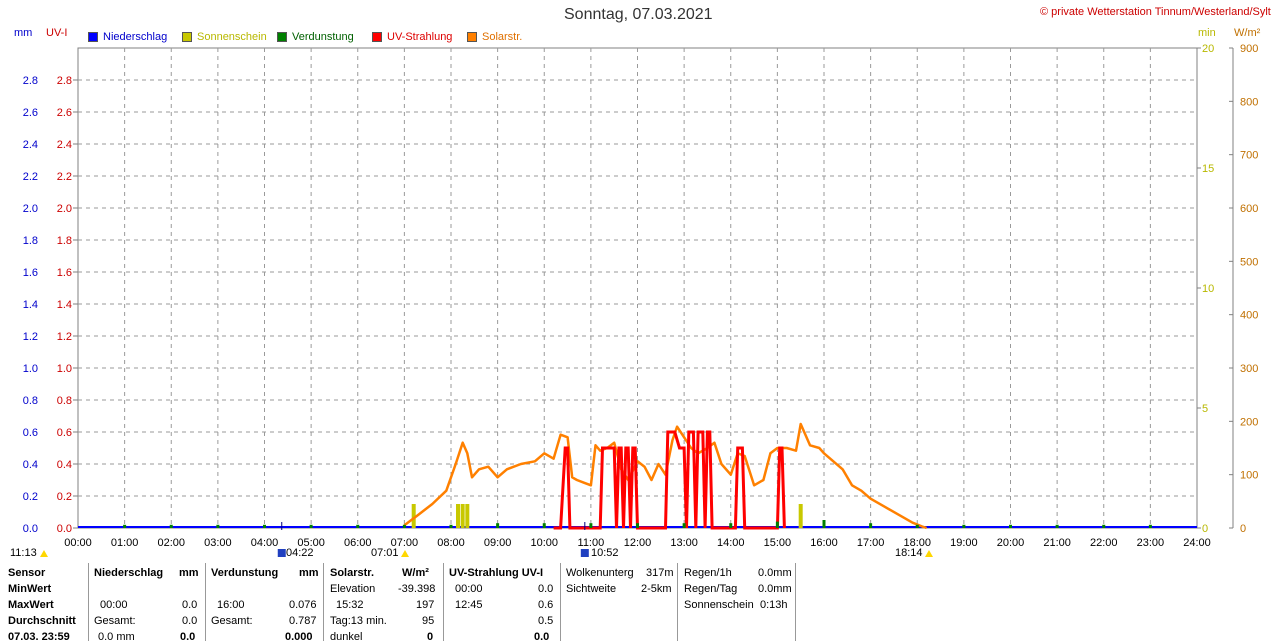  Describe the element at coordinates (231, 605) in the screenshot. I see `table-cell: 16:00` at that location.